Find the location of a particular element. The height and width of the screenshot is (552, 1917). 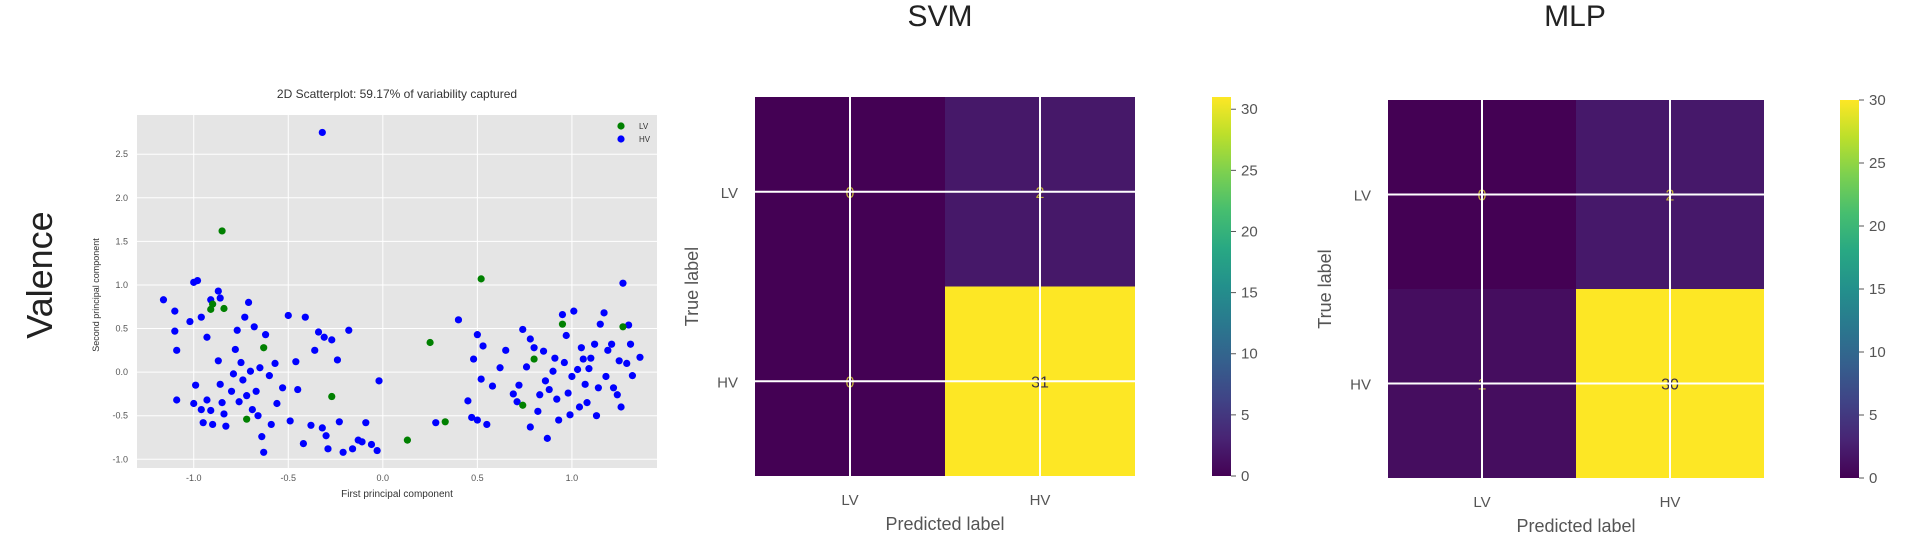

cm-colorbar-tick-label: 0 is located at coordinates (1873, 478).